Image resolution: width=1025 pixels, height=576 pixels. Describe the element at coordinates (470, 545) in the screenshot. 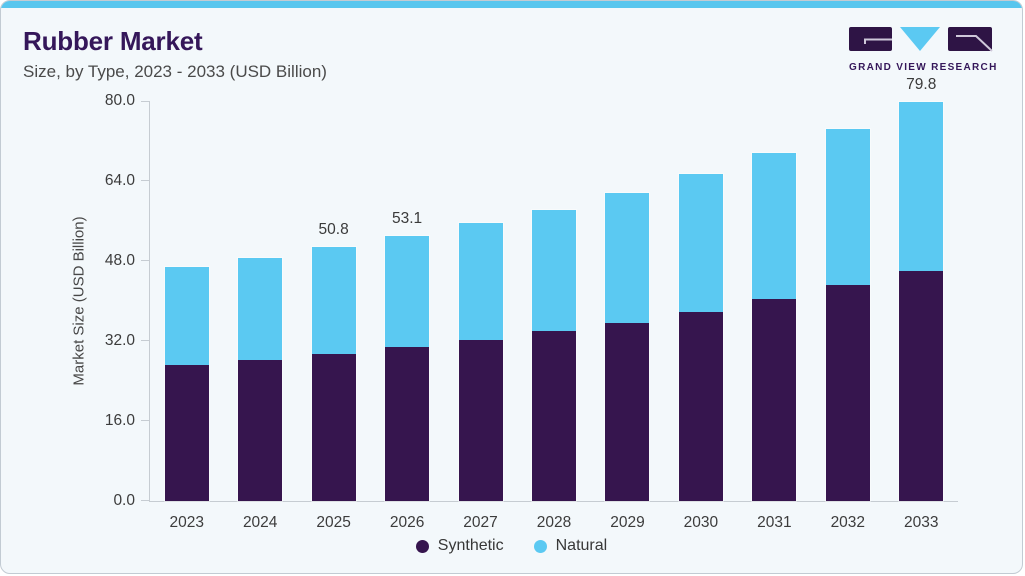

I see `legend-label-synthetic: Synthetic` at that location.